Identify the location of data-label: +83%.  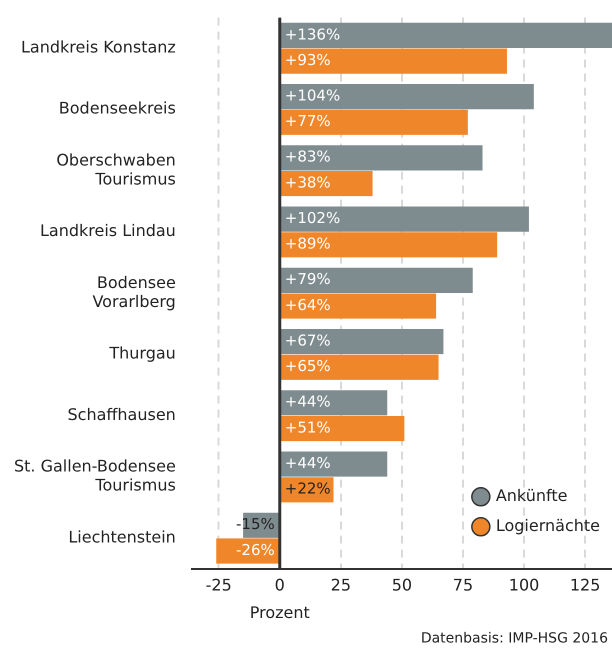
(307, 157).